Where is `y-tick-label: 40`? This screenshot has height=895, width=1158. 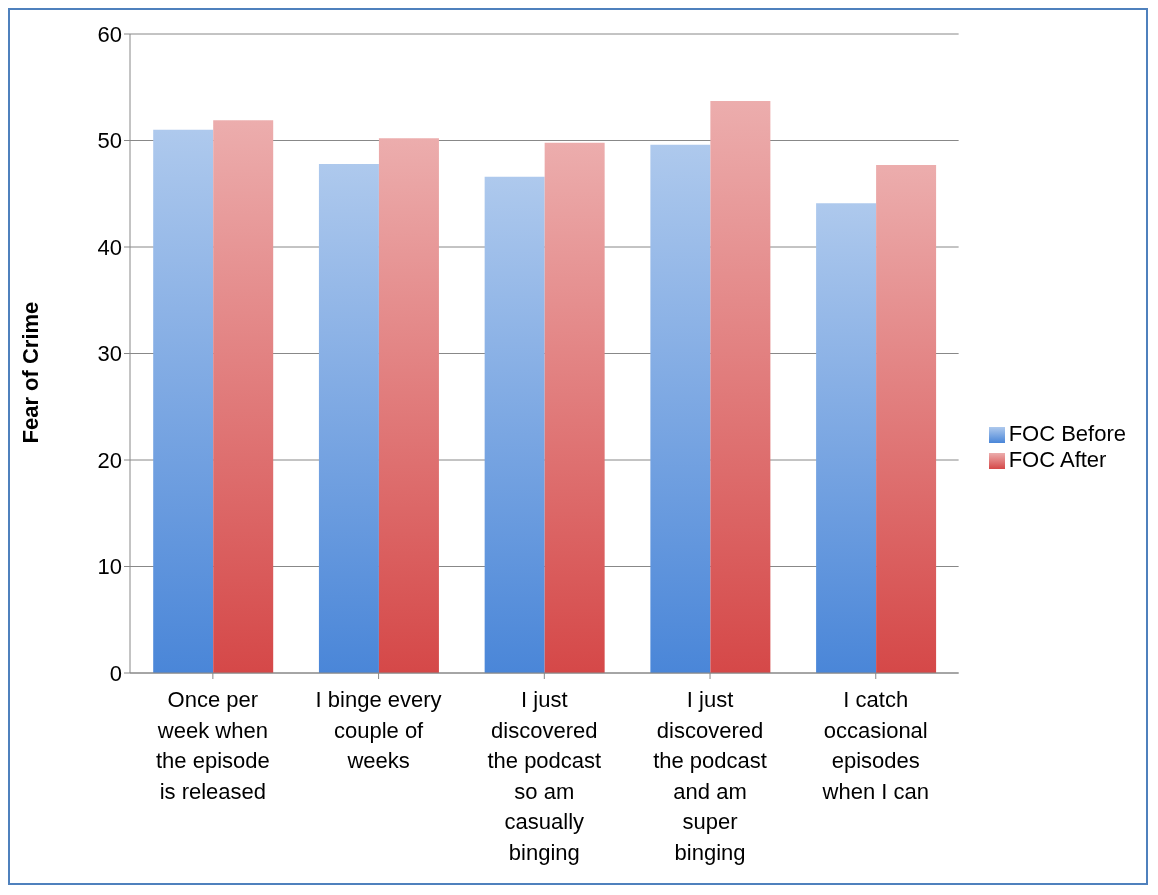 y-tick-label: 40 is located at coordinates (109, 247).